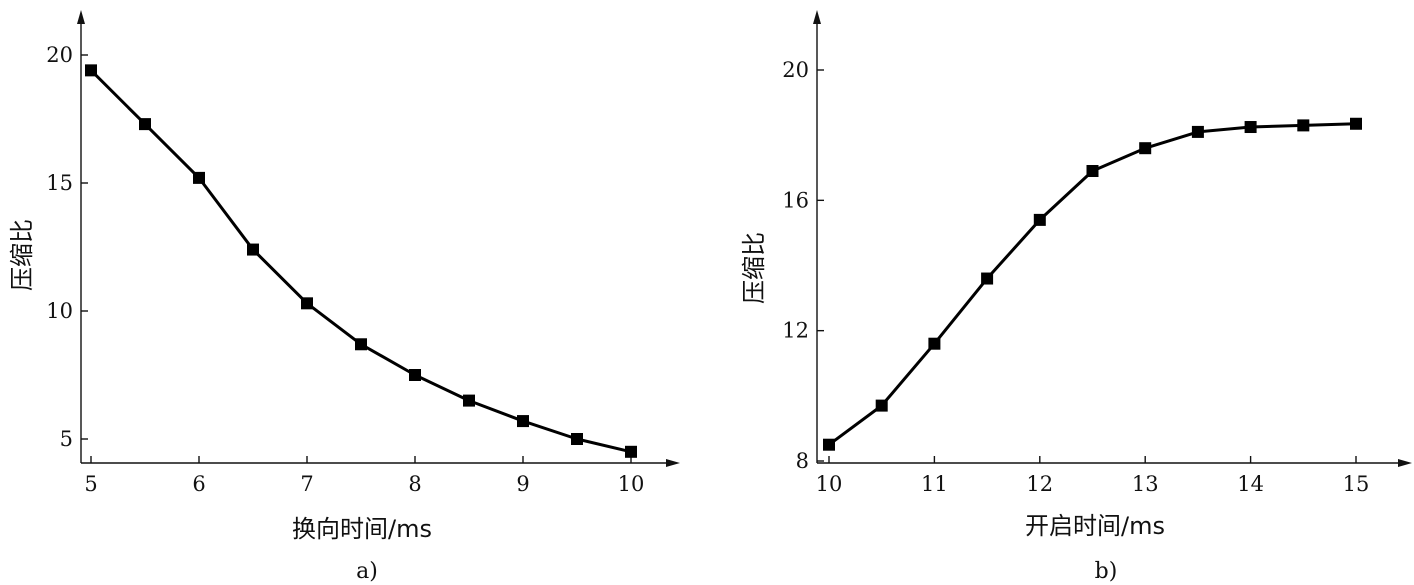 The height and width of the screenshot is (585, 1414). I want to click on x-tick-label: 14, so click(1250, 484).